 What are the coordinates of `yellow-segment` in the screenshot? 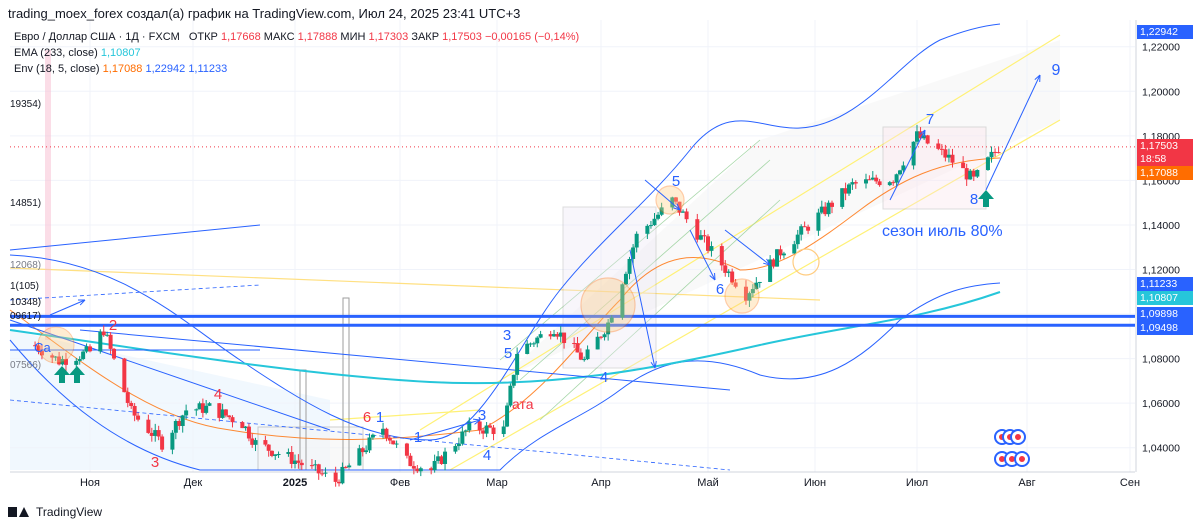 It's located at (405, 415).